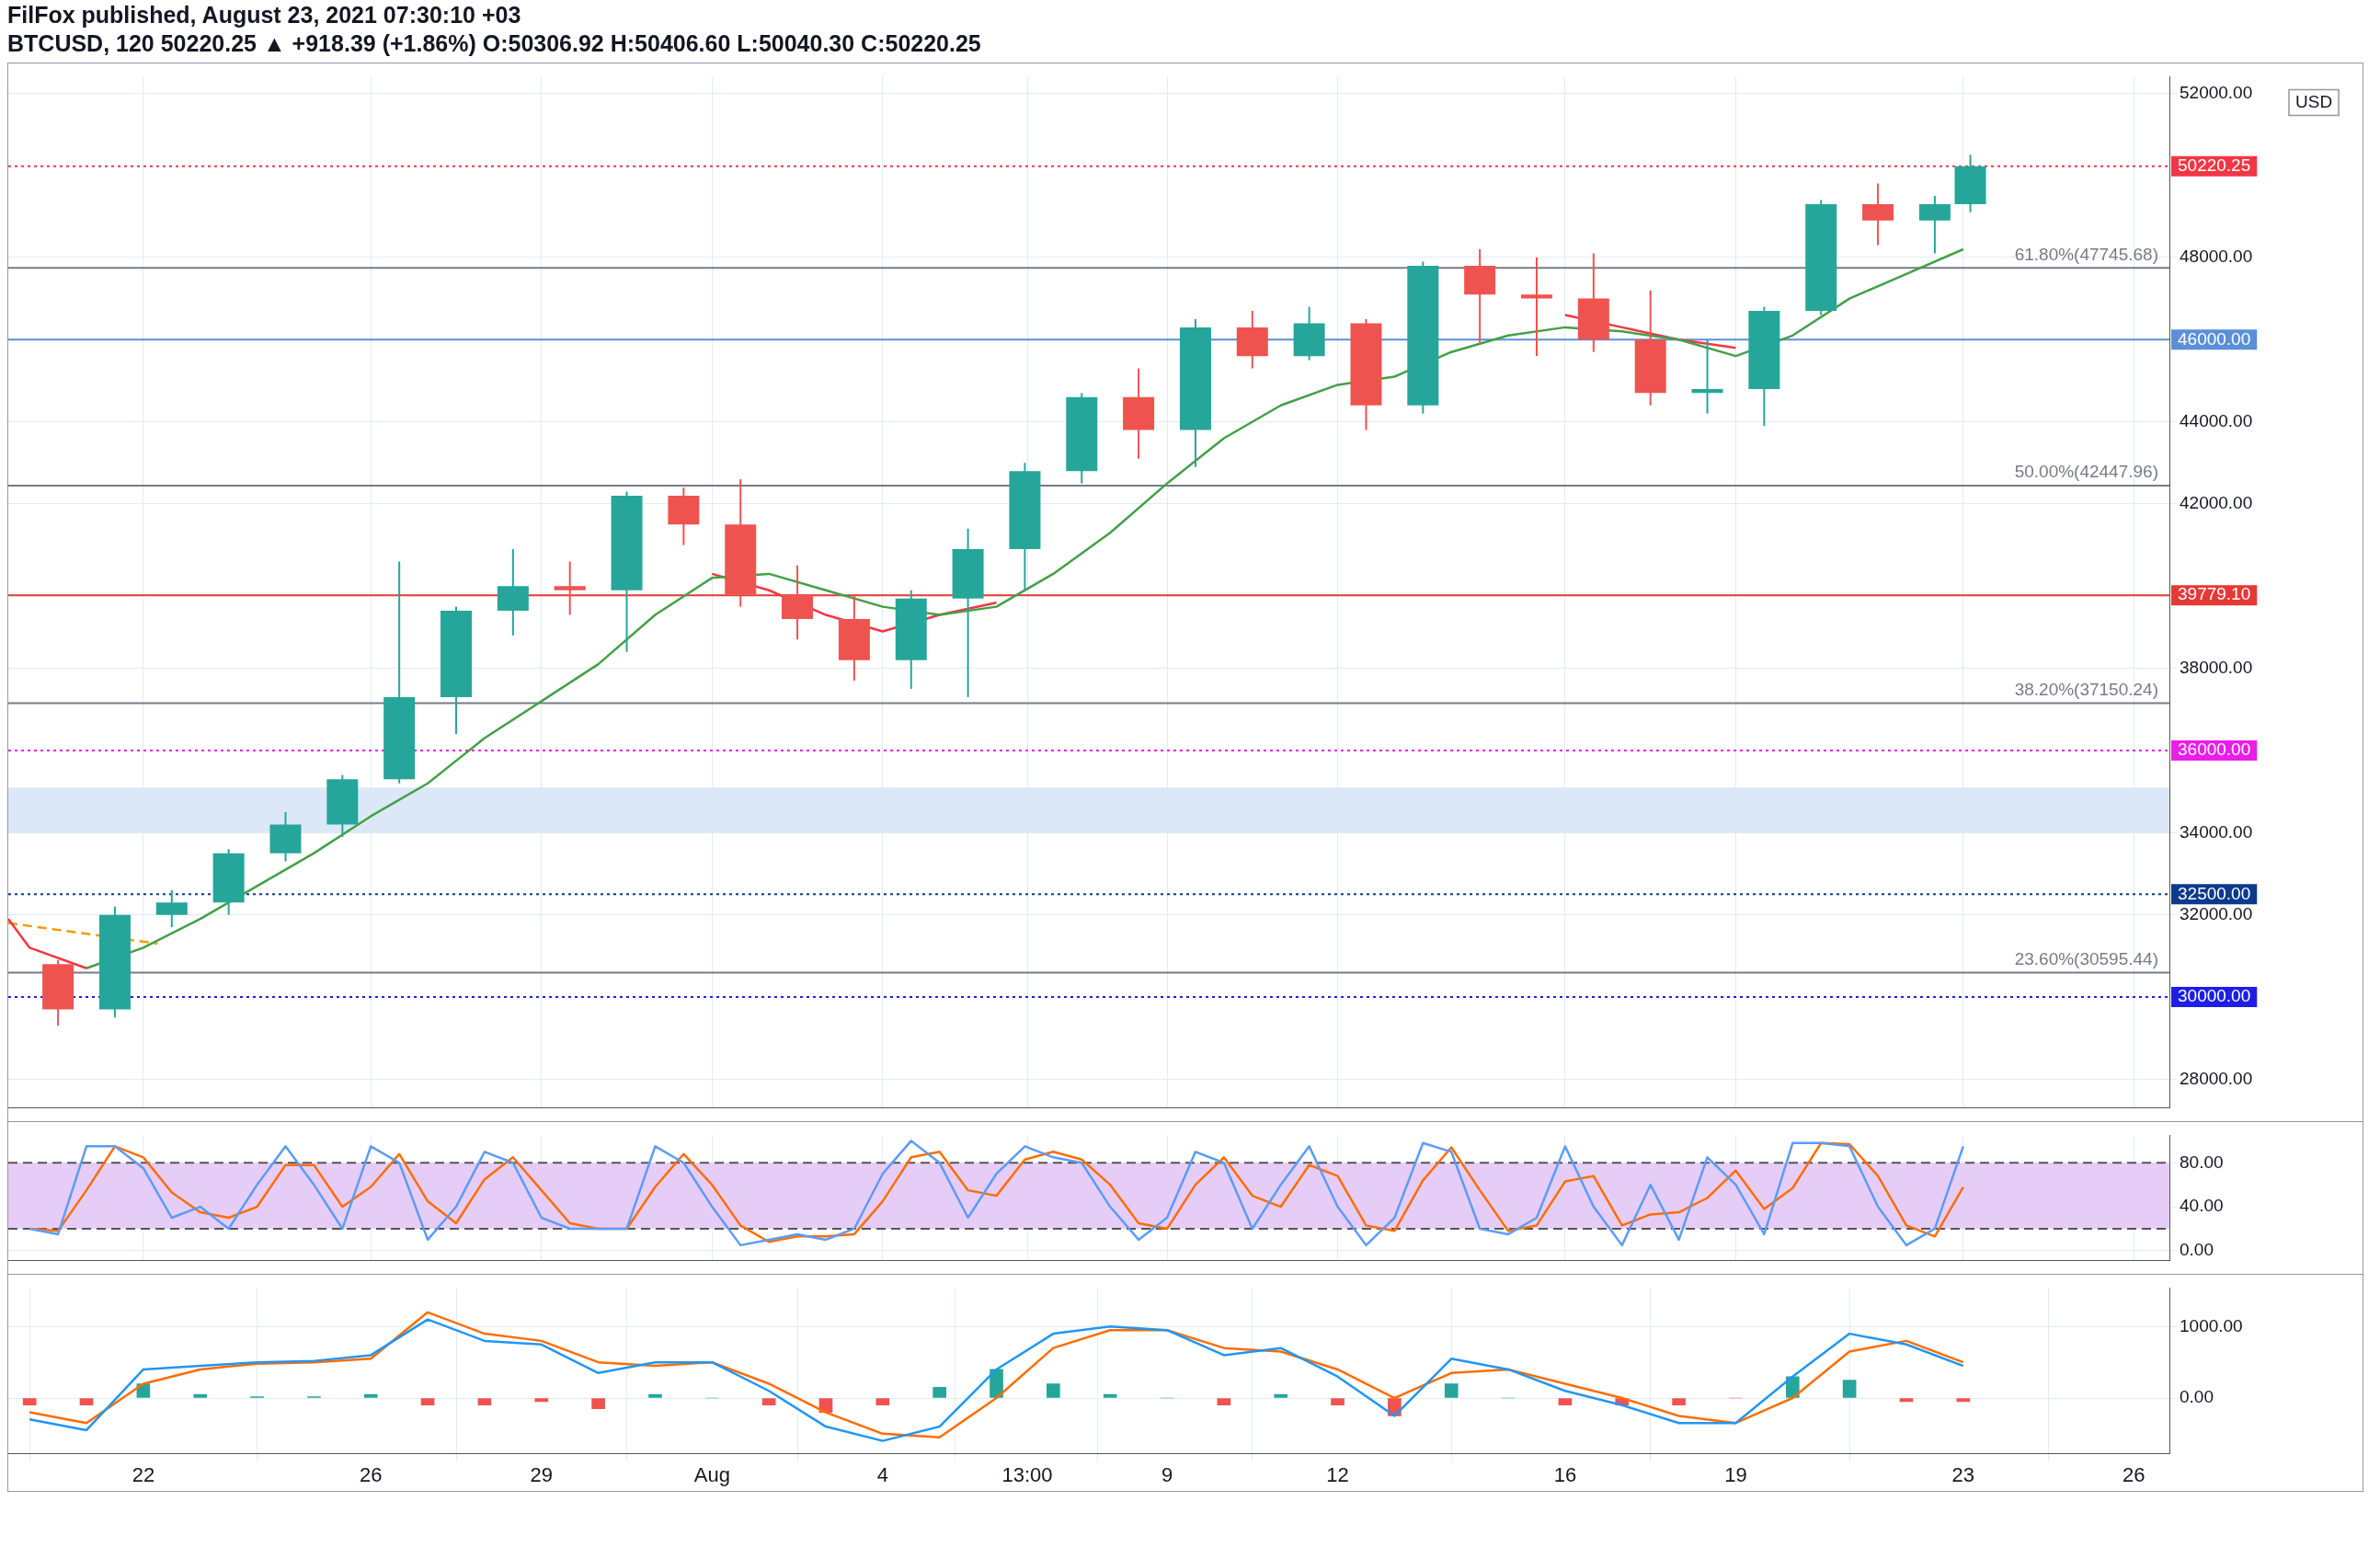 The height and width of the screenshot is (1547, 2380). I want to click on ref-line-label: 50.00%(42447.96), so click(2086, 472).